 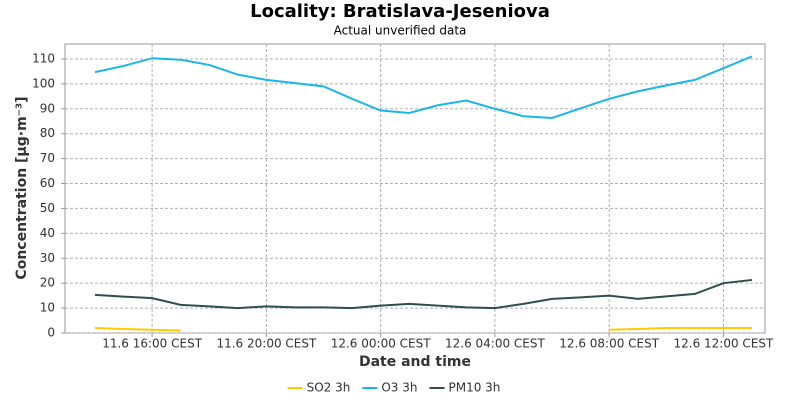 What do you see at coordinates (609, 344) in the screenshot?
I see `x-tick-label: 12.6 08:00 CEST` at bounding box center [609, 344].